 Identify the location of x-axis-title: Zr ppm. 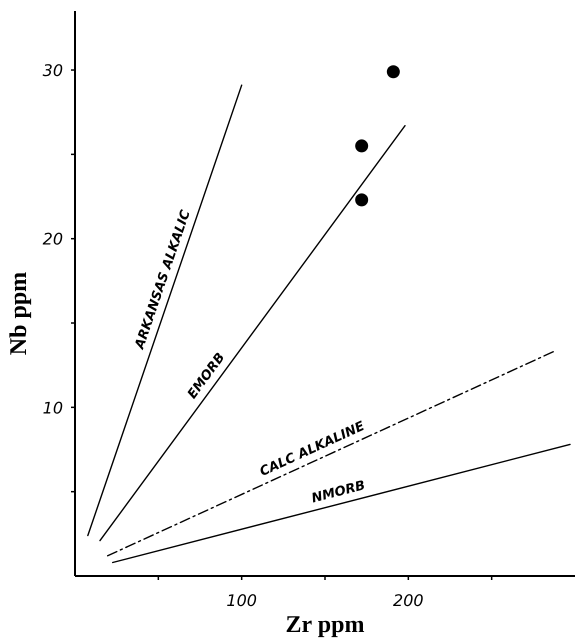
(325, 625).